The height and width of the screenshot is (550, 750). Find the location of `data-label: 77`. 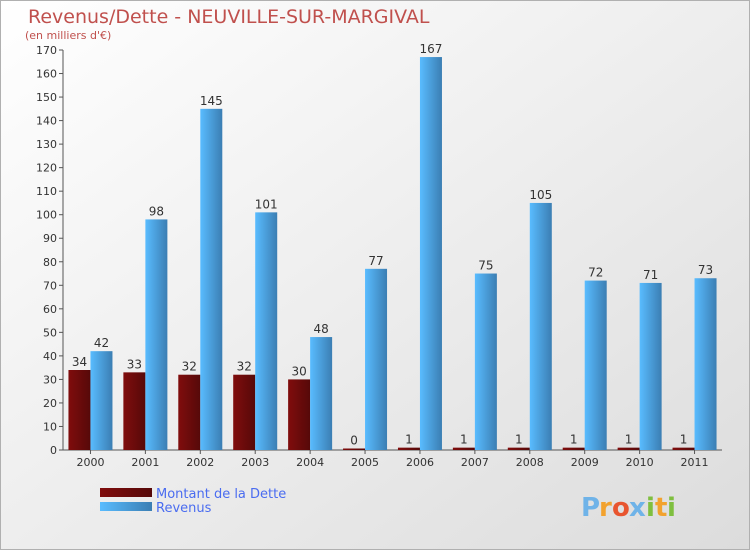

data-label: 77 is located at coordinates (375, 261).